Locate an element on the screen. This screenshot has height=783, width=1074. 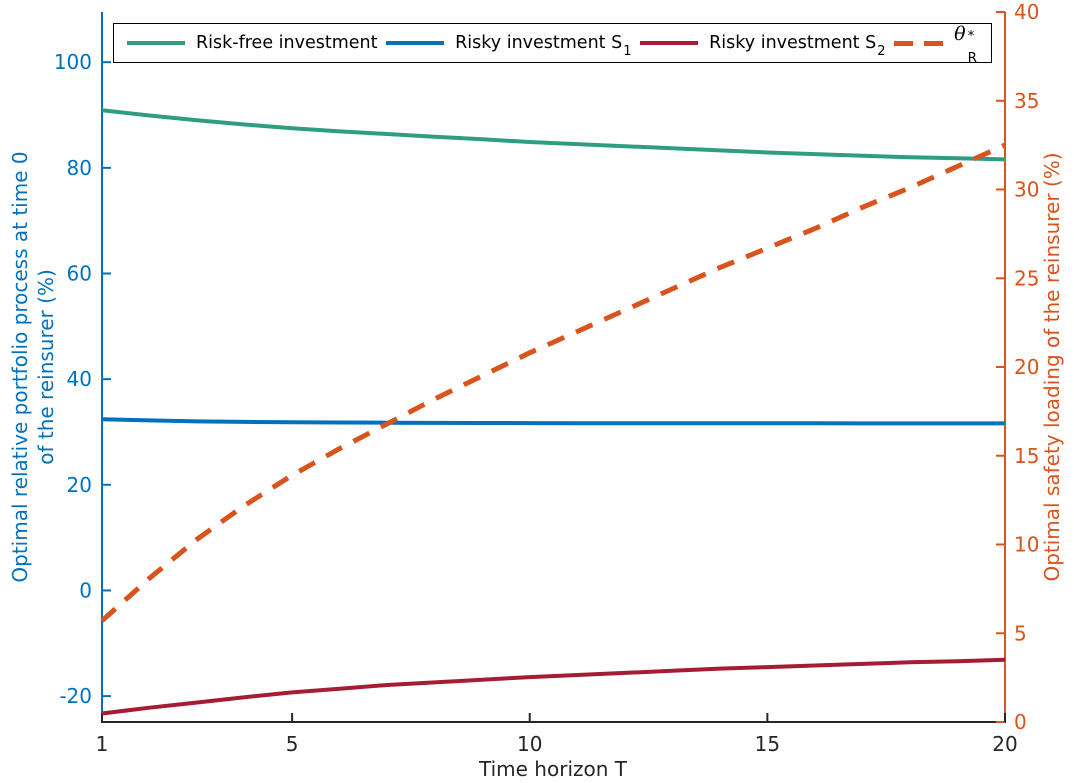
legend-item: Risky investment S1 is located at coordinates (509, 46).